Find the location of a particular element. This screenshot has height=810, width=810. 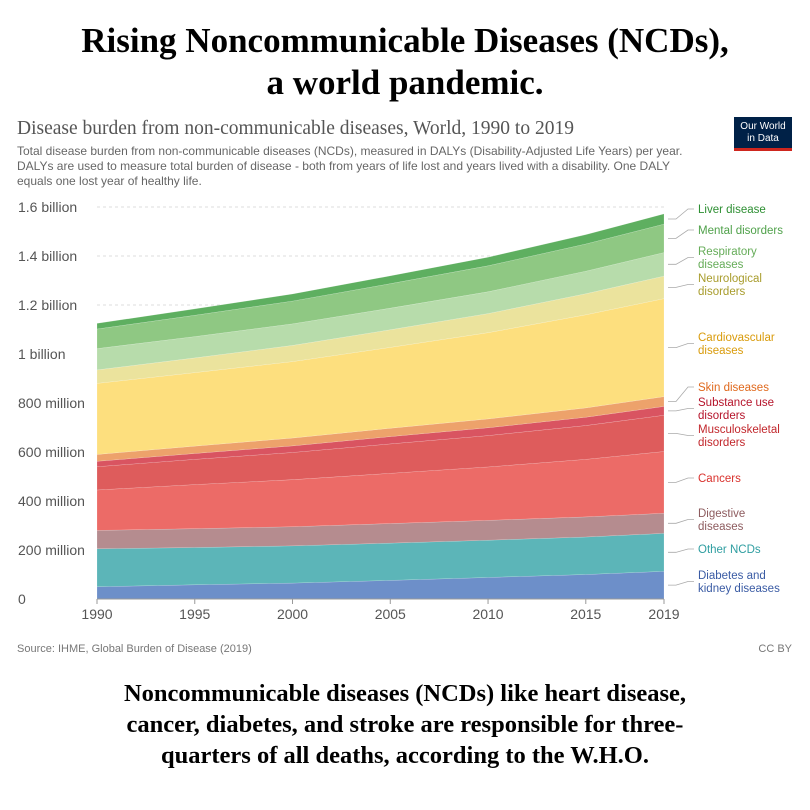

y-tick-label: 1.4 billion is located at coordinates (47, 256).